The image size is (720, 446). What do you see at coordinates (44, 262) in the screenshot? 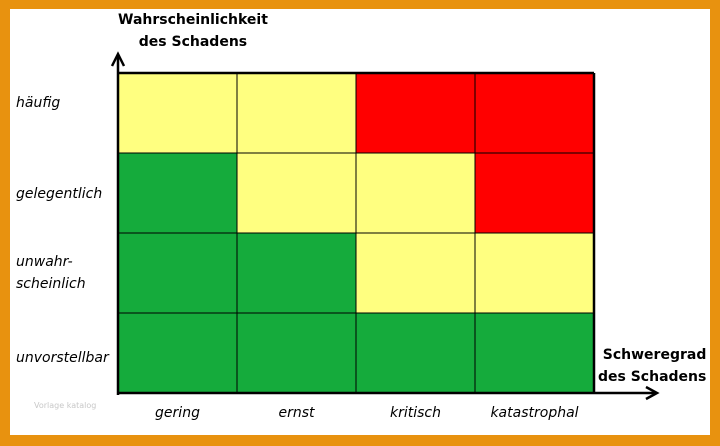
I see `row-label-line: unwahr-` at bounding box center [44, 262].